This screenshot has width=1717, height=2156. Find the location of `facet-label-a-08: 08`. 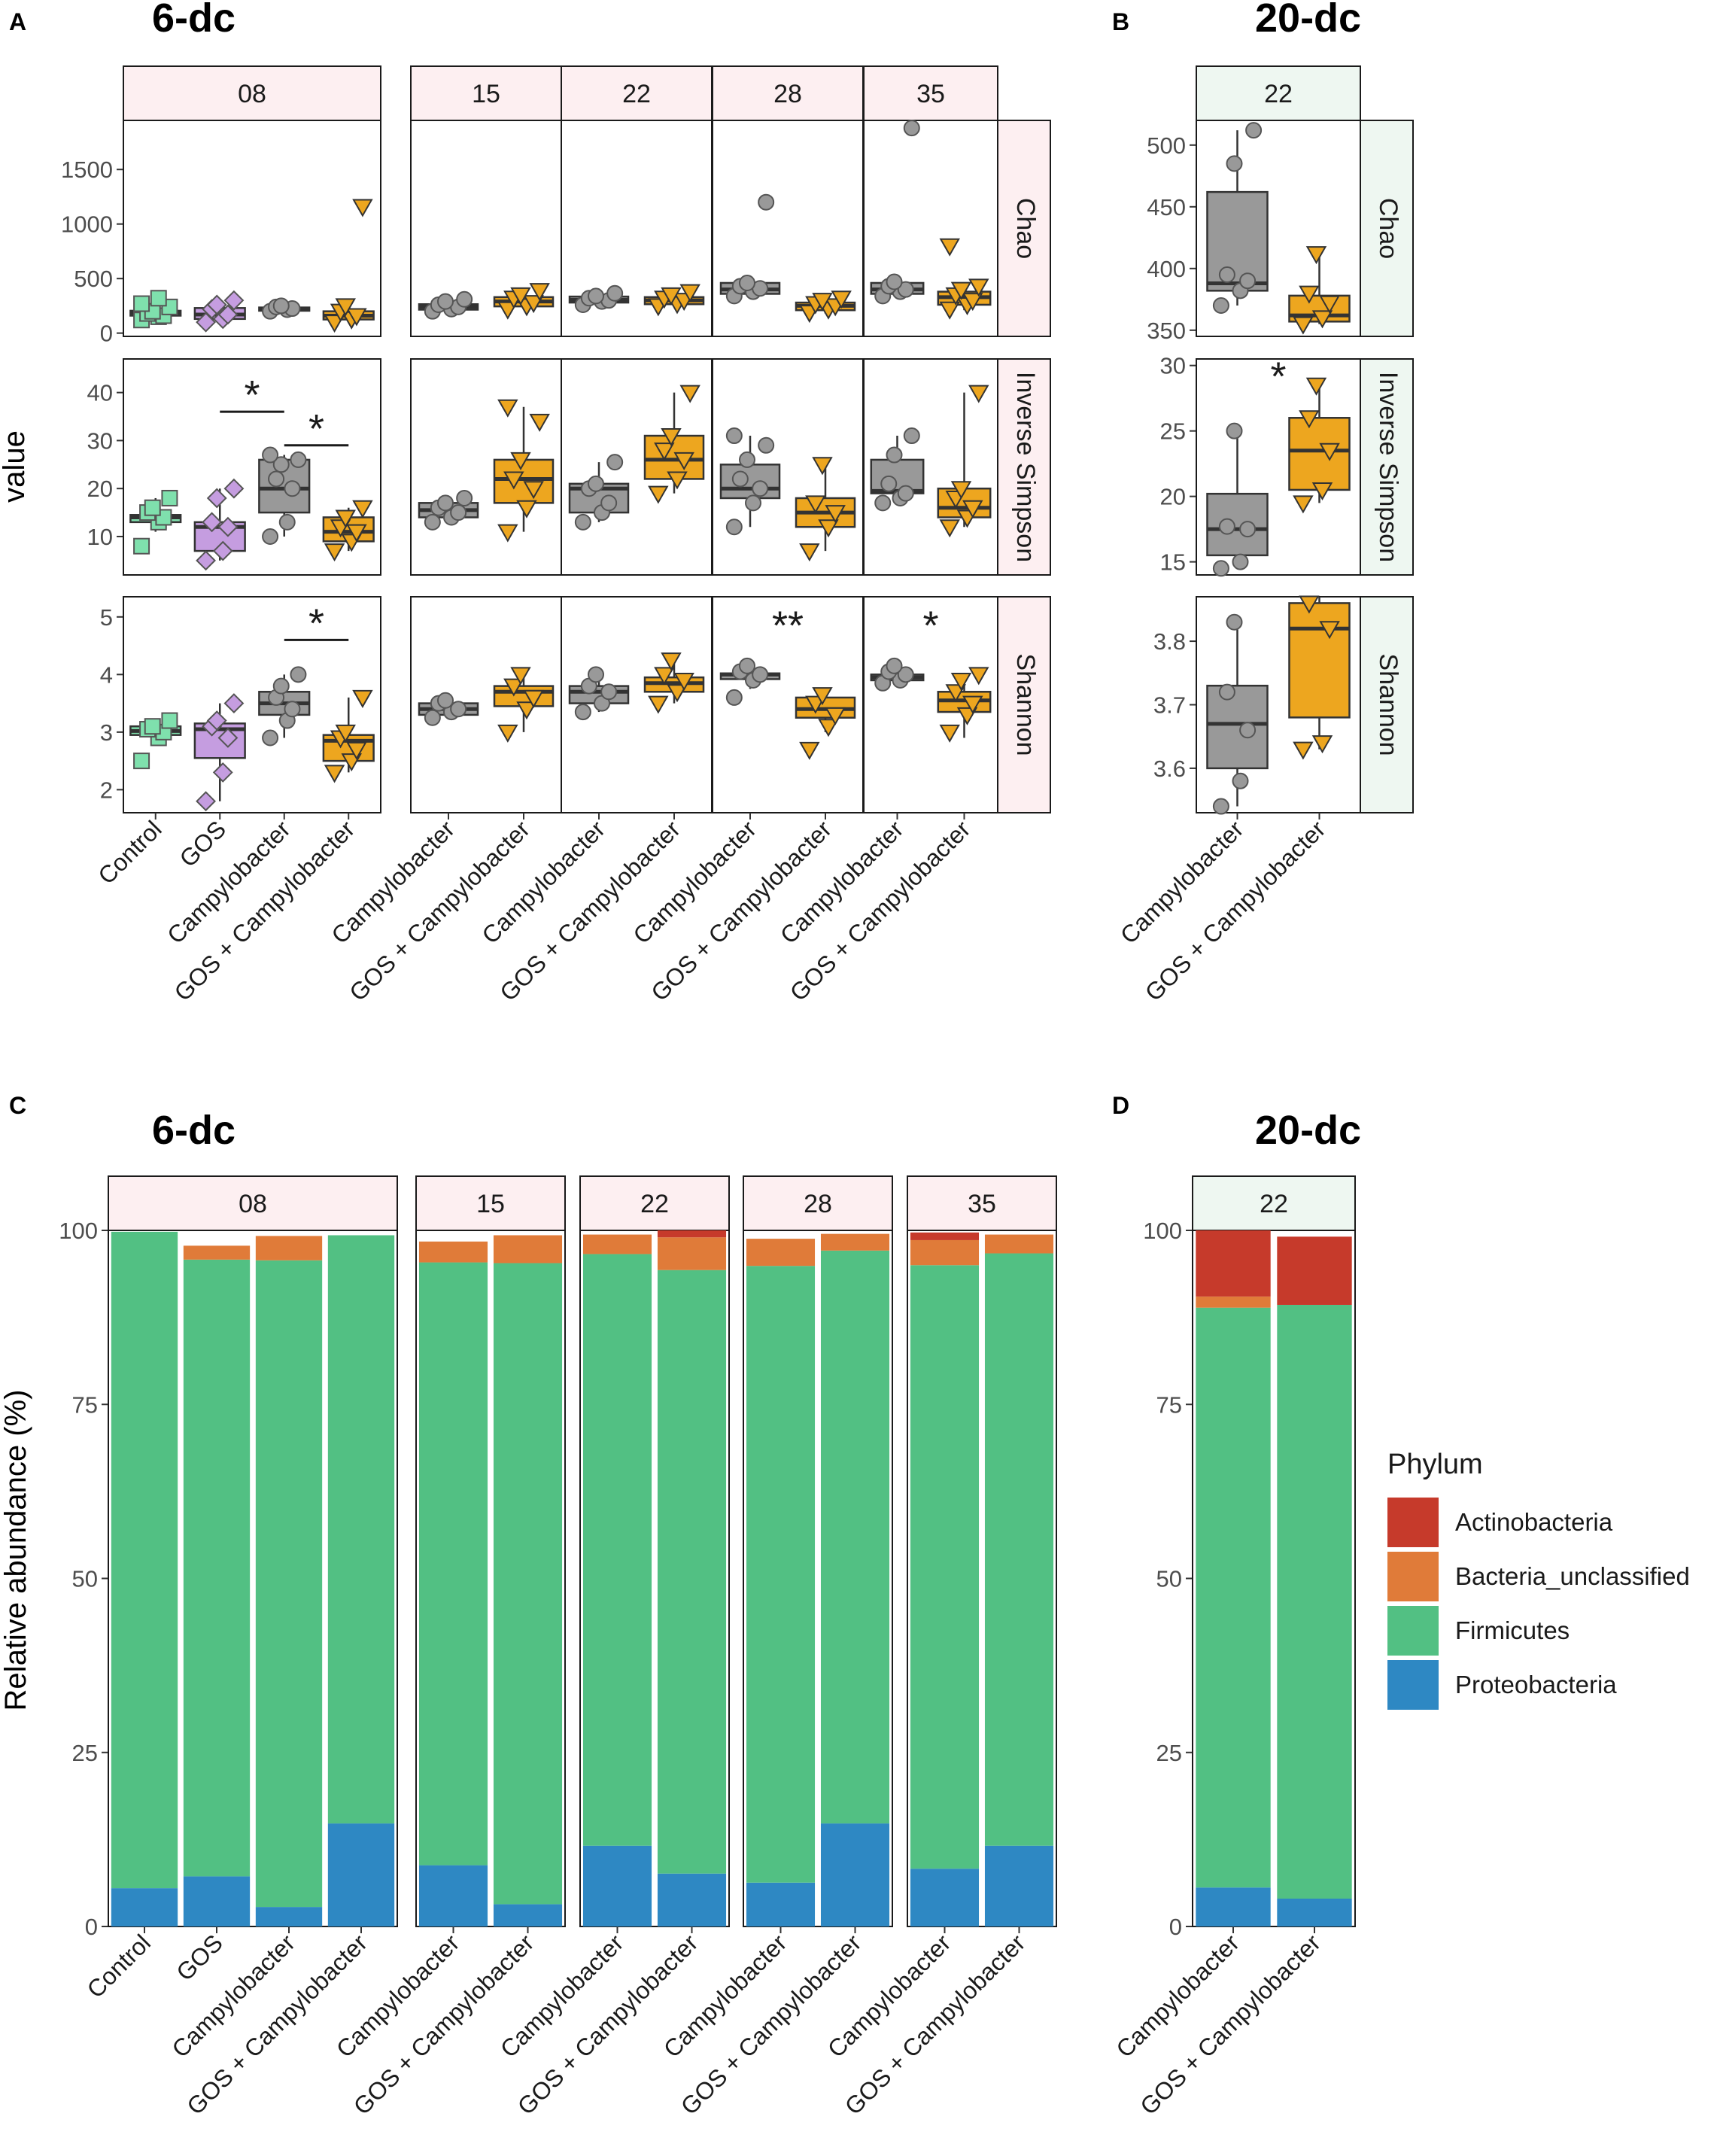

facet-label-a-08: 08 is located at coordinates (252, 94).